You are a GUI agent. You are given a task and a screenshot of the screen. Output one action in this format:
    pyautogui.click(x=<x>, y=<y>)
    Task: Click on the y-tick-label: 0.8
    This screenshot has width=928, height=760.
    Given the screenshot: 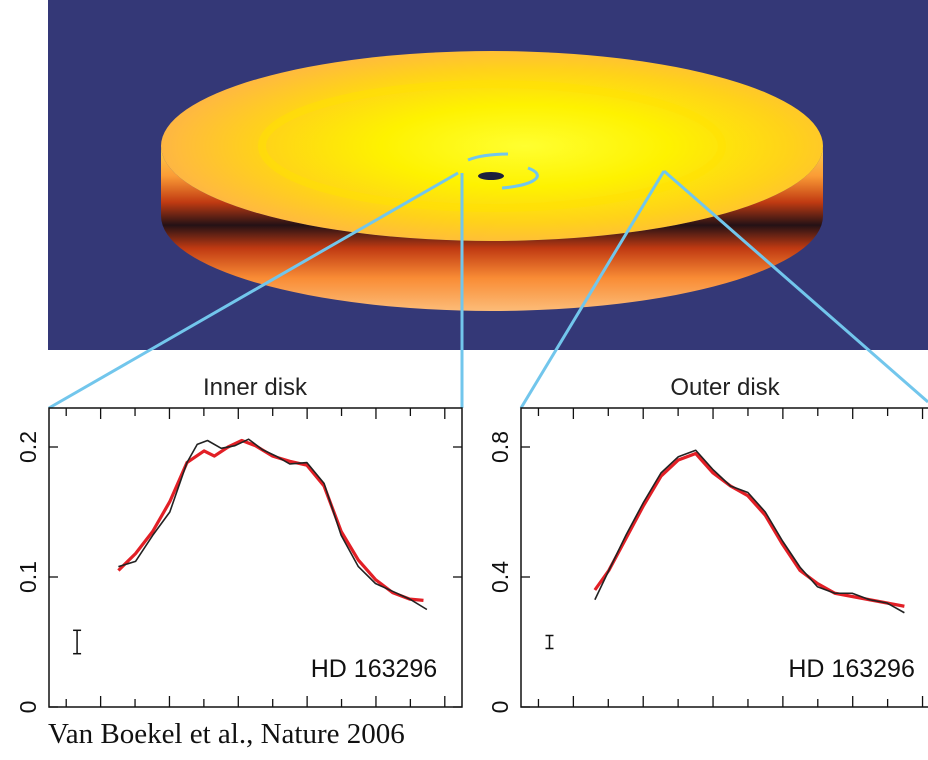 What is the action you would take?
    pyautogui.click(x=500, y=447)
    